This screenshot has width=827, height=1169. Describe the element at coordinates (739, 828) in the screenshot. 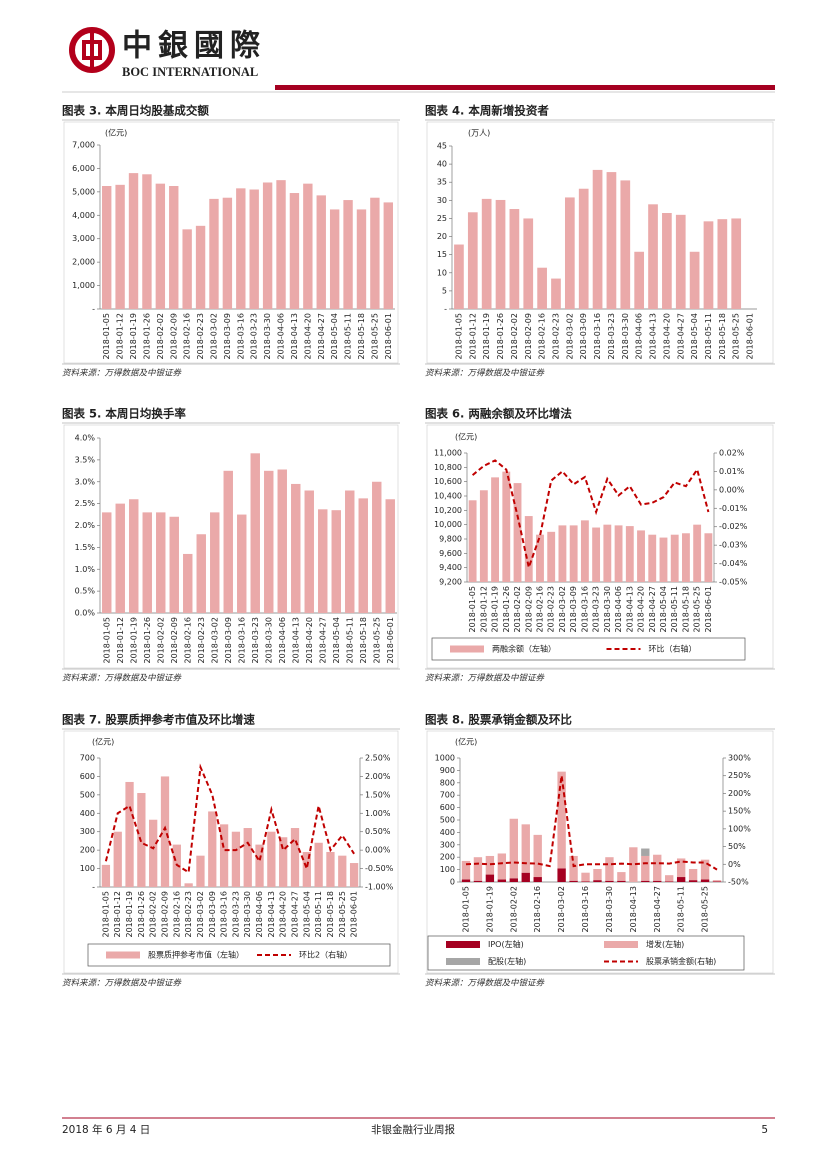

I see `y2-tick-label: 100%` at that location.